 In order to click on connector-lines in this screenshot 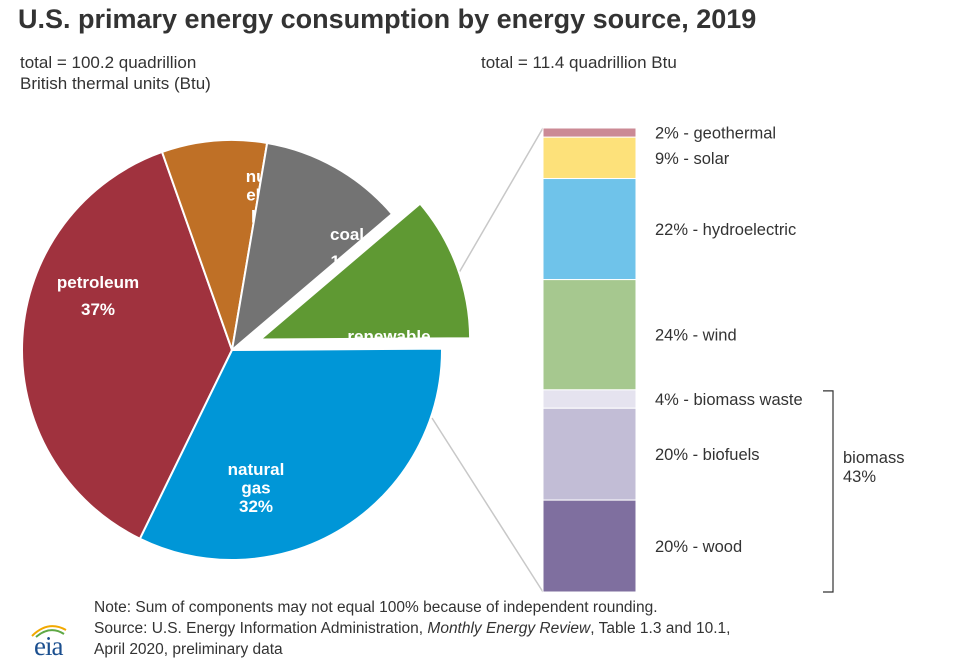, I will do `click(487, 360)`.